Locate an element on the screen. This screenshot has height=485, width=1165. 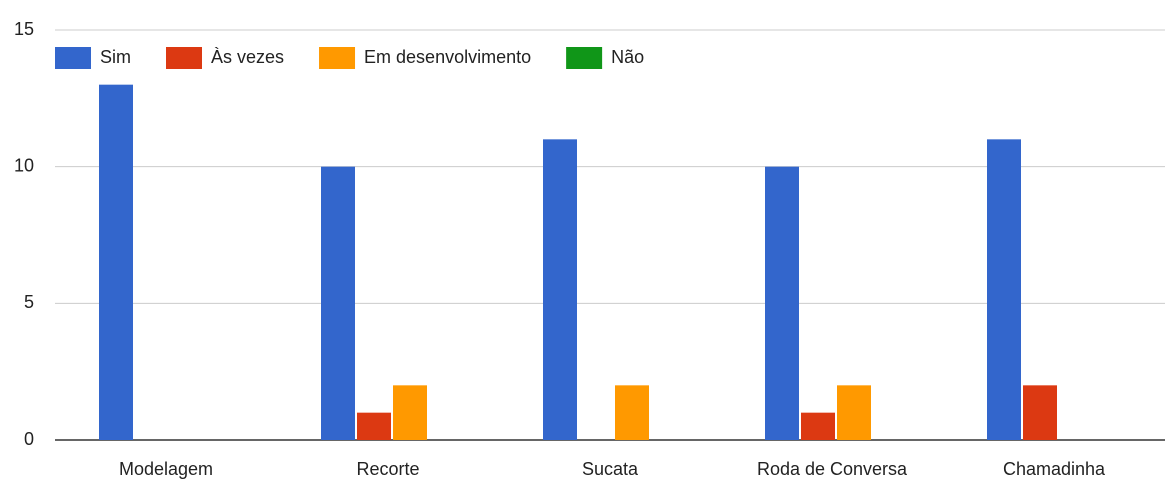
y-tick-label: 5 is located at coordinates (29, 302).